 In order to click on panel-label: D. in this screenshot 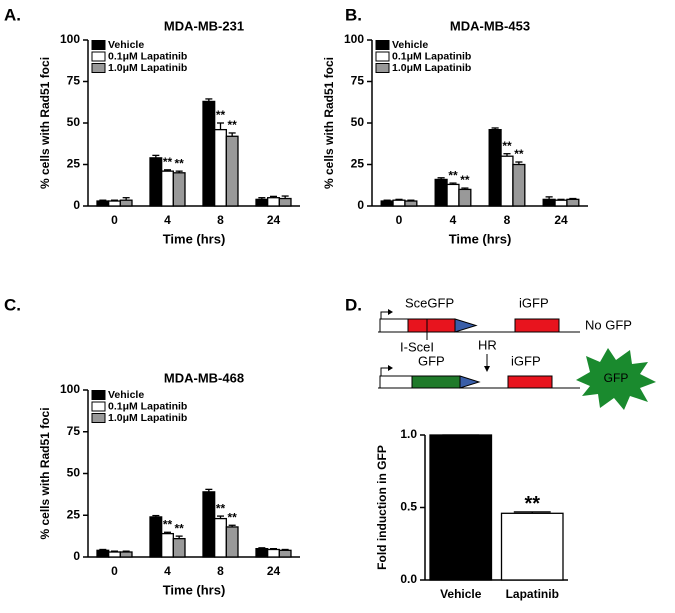, I will do `click(353, 304)`.